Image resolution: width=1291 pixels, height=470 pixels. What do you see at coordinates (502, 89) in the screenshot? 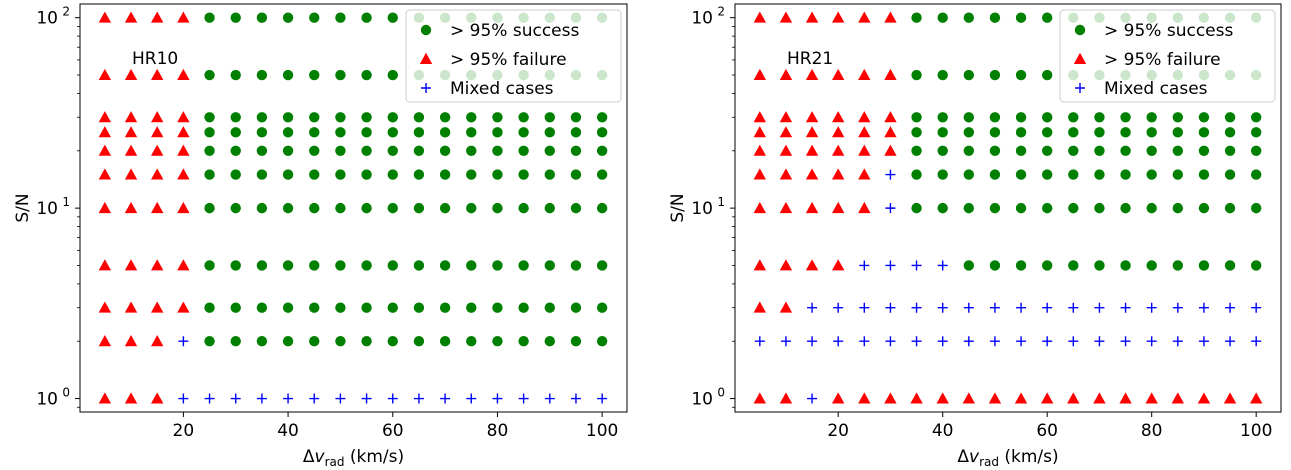
I see `legend-label: Mixed cases` at bounding box center [502, 89].